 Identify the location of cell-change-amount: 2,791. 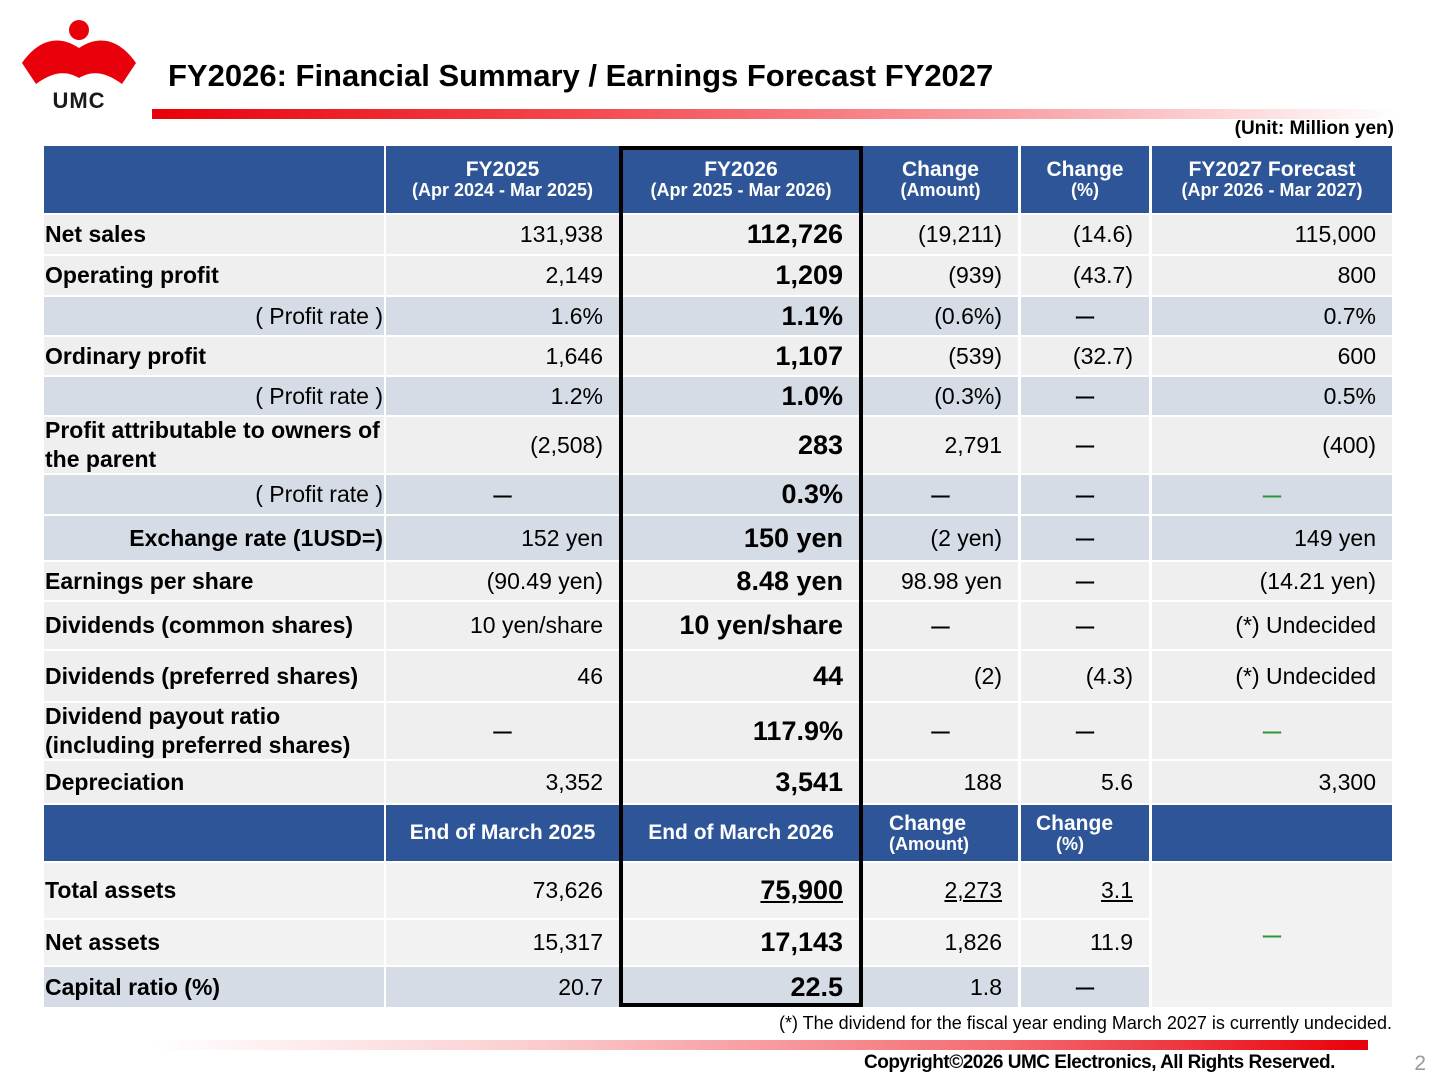
(940, 445).